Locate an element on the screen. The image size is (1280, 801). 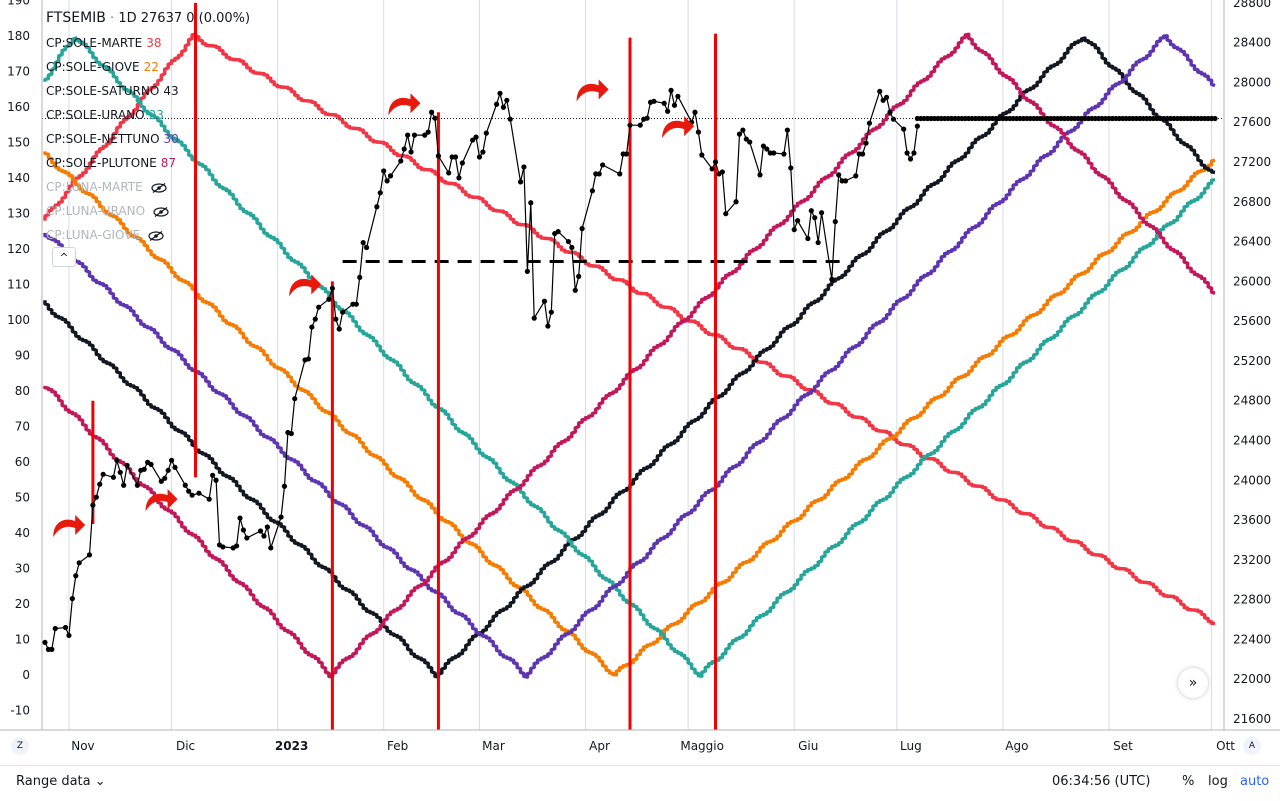
indicator-row: CP:LUNA-URANO is located at coordinates (148, 211).